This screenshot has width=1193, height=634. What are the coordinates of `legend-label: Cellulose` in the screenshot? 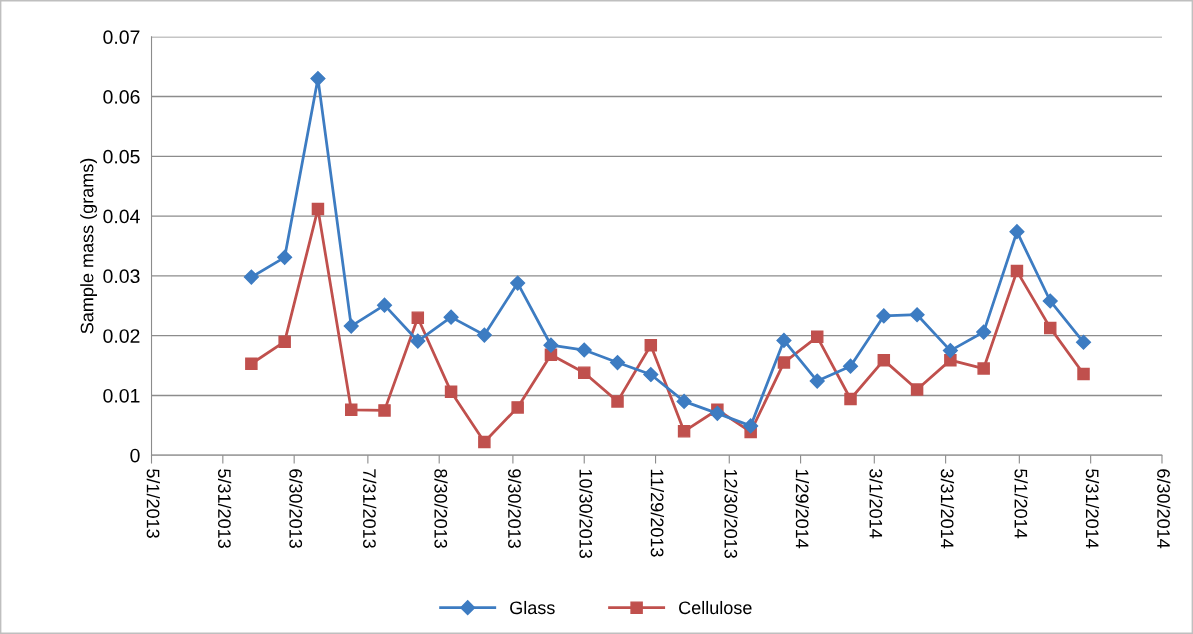 It's located at (715, 607).